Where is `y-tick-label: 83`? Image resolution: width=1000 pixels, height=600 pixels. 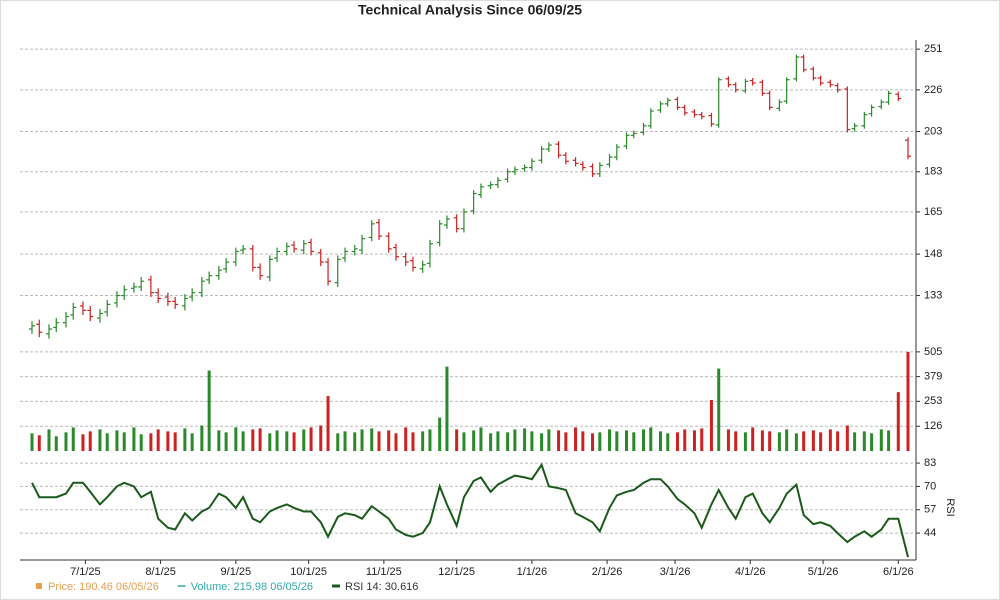 y-tick-label: 83 is located at coordinates (930, 463).